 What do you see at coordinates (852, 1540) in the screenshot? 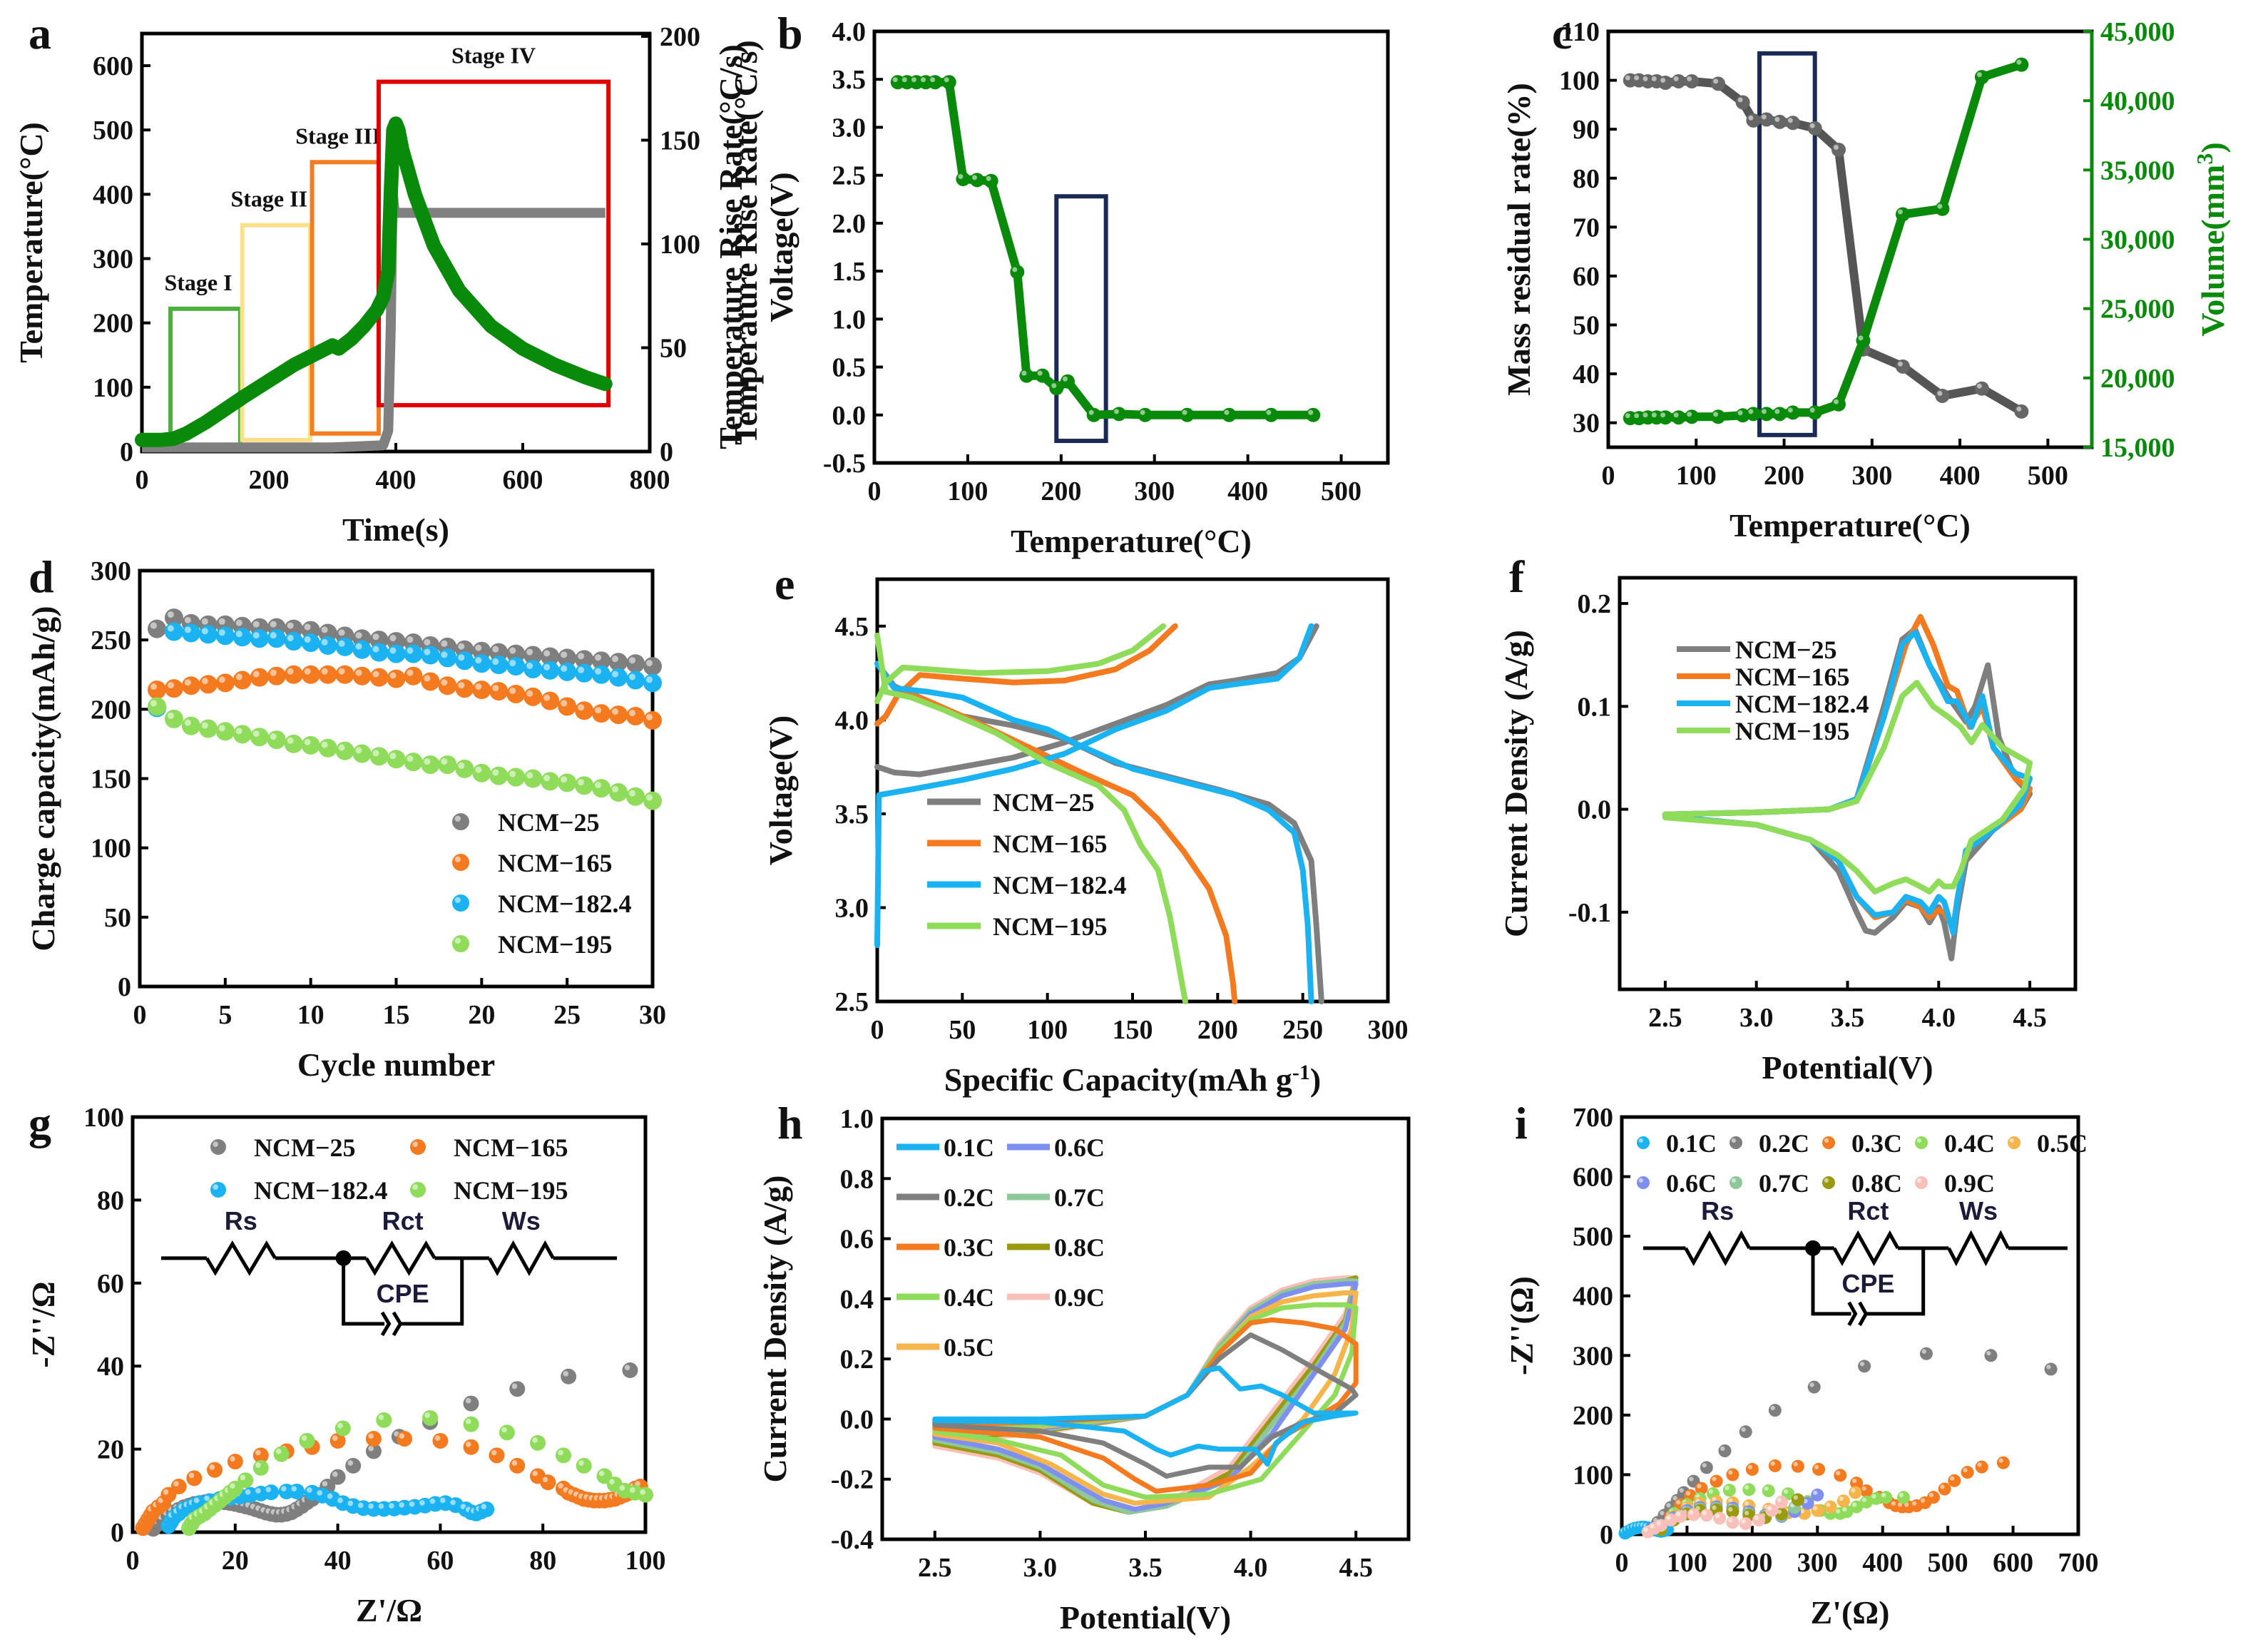
I see `y-tick-label: -0.4` at bounding box center [852, 1540].